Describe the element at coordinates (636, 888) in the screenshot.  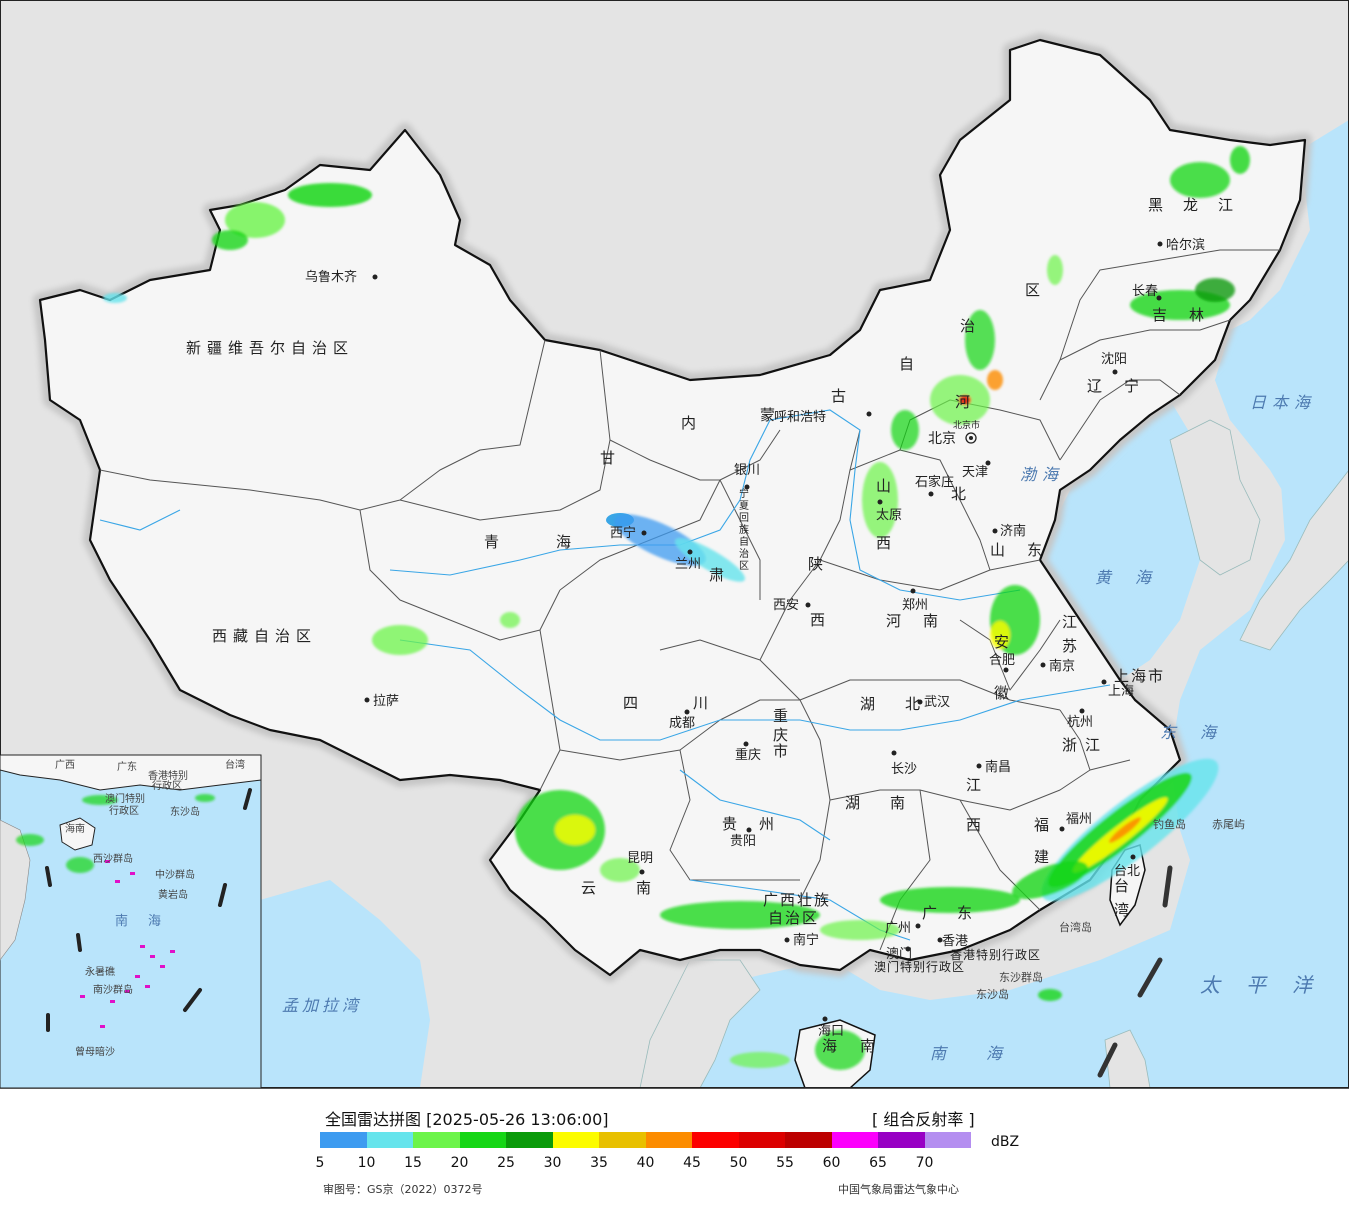
I see `label-yunnan: 云南` at that location.